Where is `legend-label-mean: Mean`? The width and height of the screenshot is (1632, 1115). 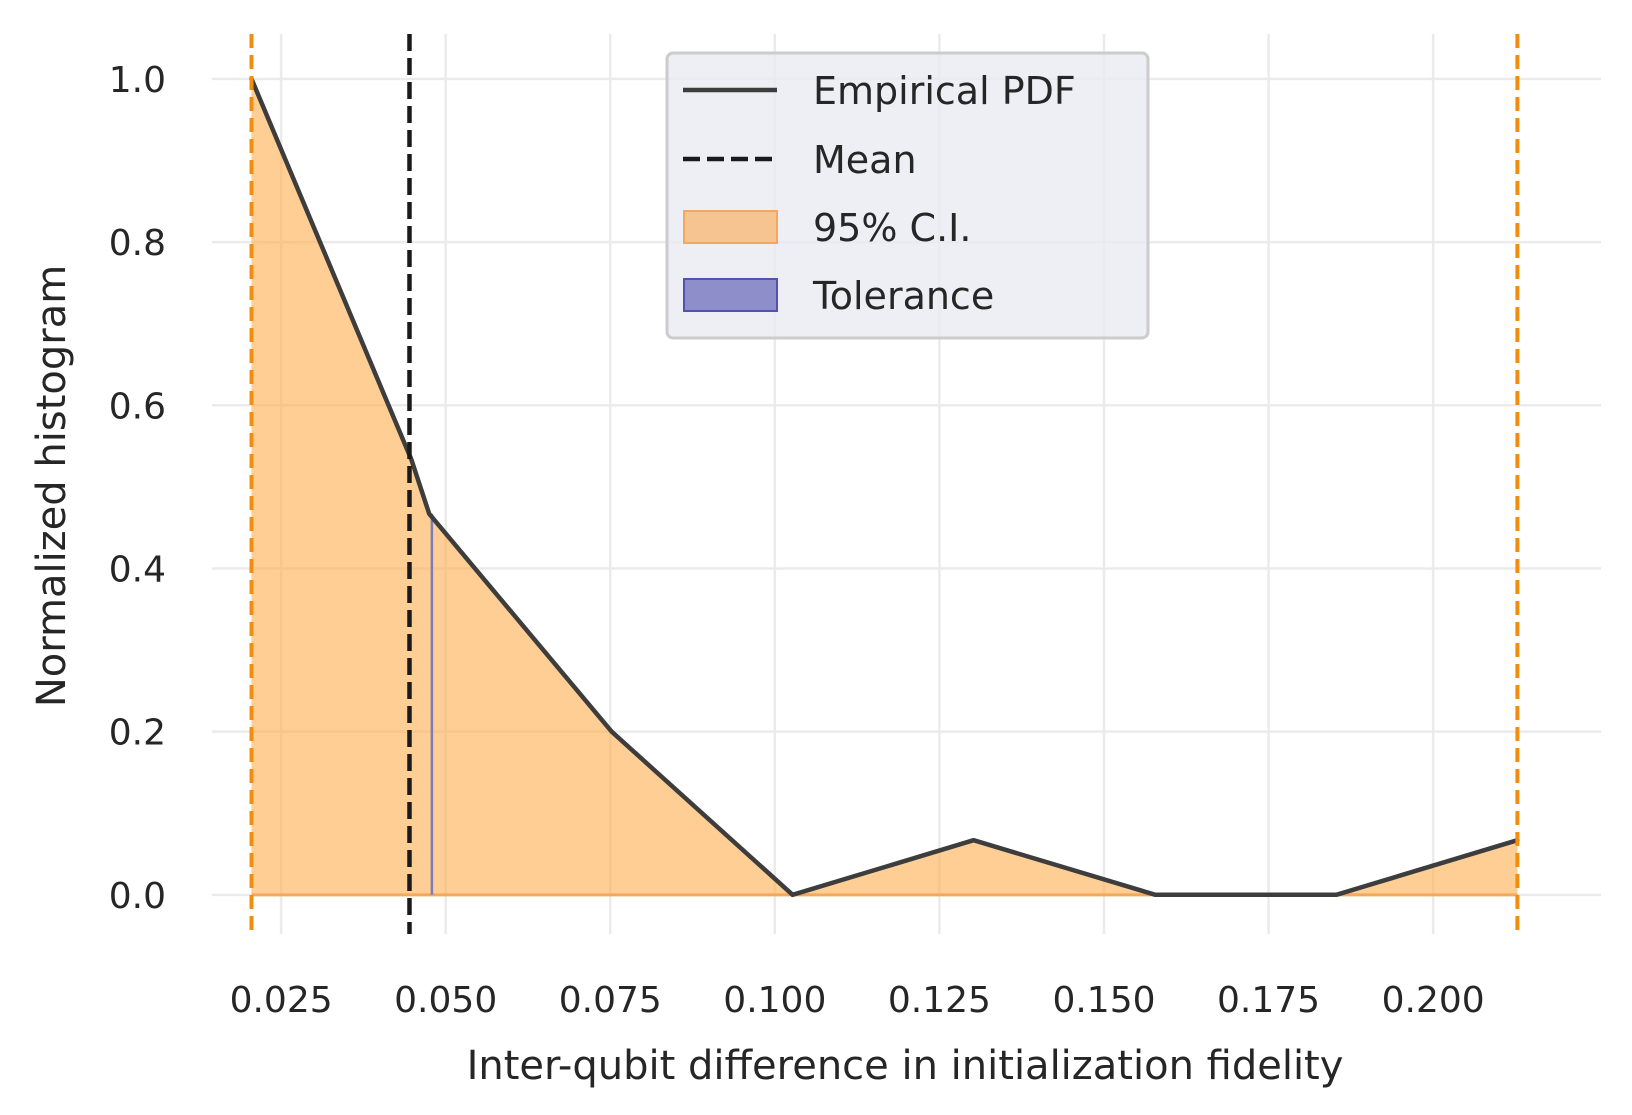 legend-label-mean: Mean is located at coordinates (865, 160).